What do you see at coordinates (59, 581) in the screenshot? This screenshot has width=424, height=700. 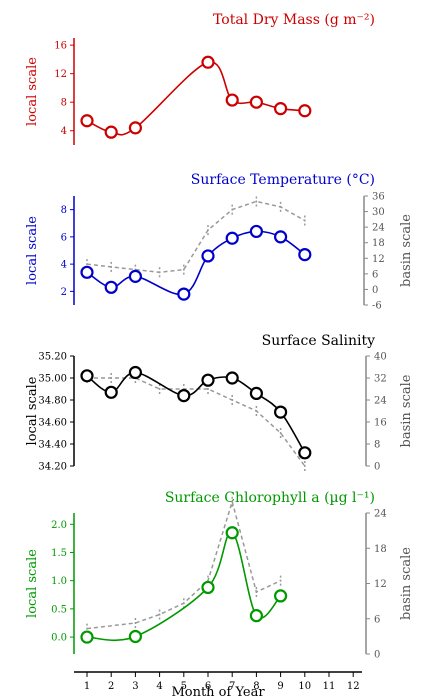 I see `left-tick-label: 1.0` at bounding box center [59, 581].